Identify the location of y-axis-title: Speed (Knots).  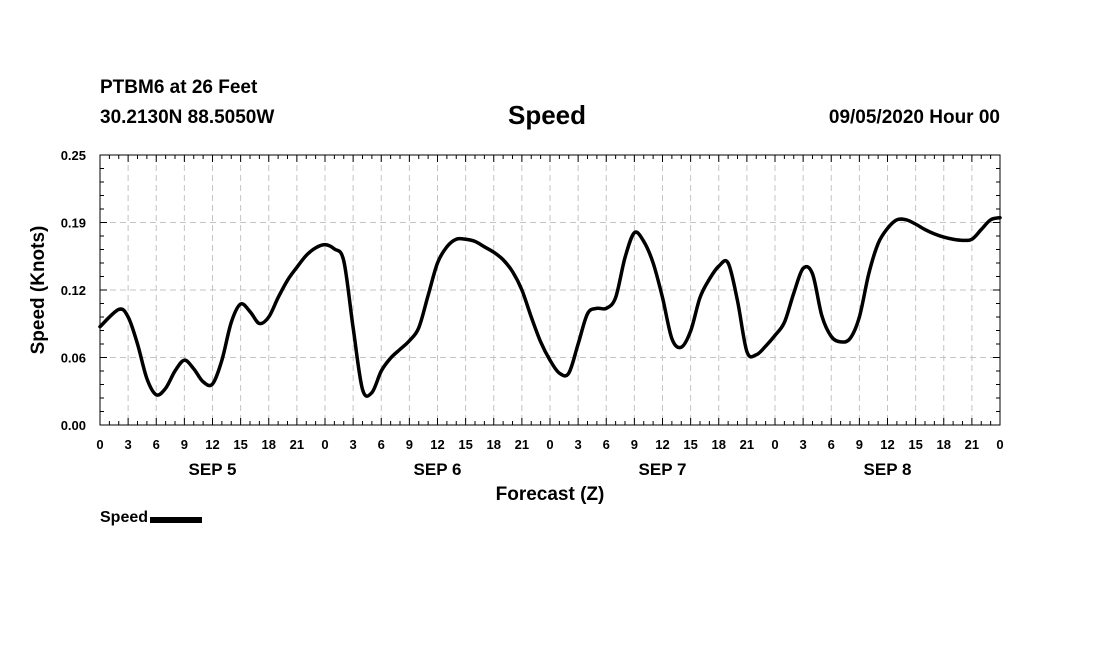
(38, 290).